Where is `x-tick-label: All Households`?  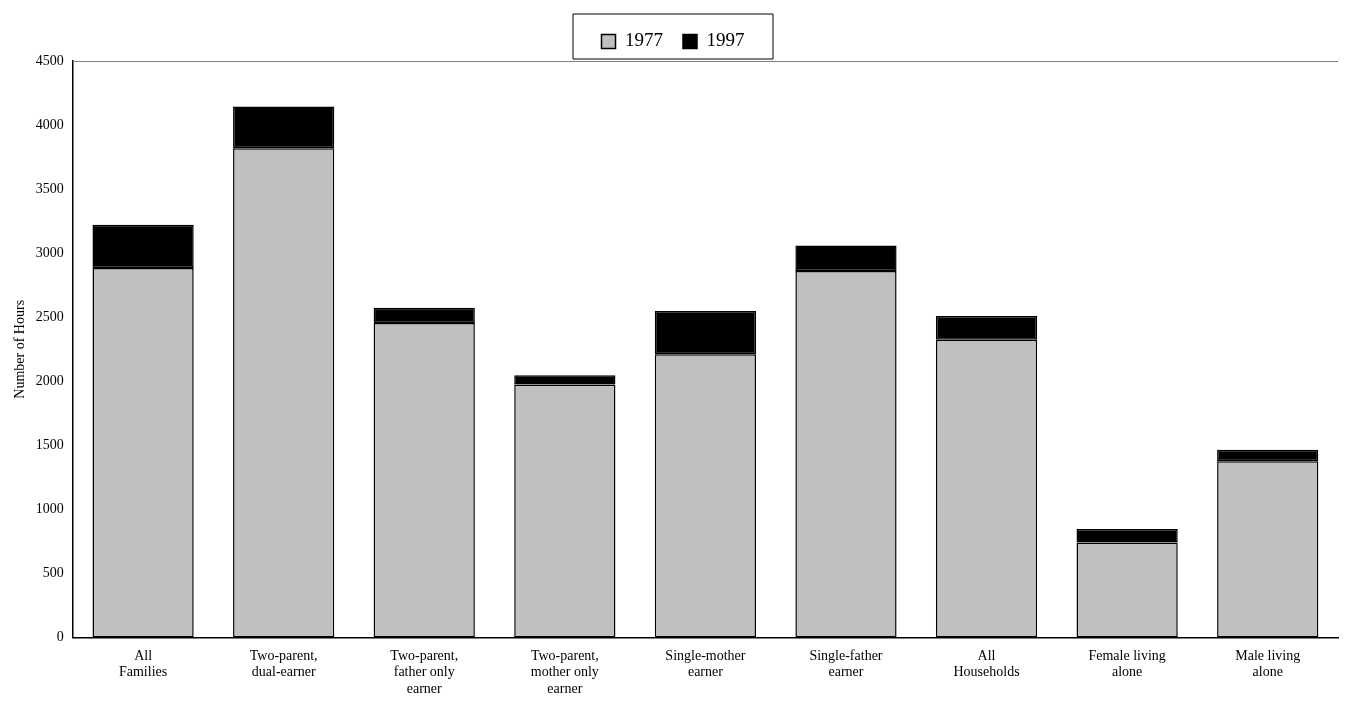
x-tick-label: All Households is located at coordinates (986, 663).